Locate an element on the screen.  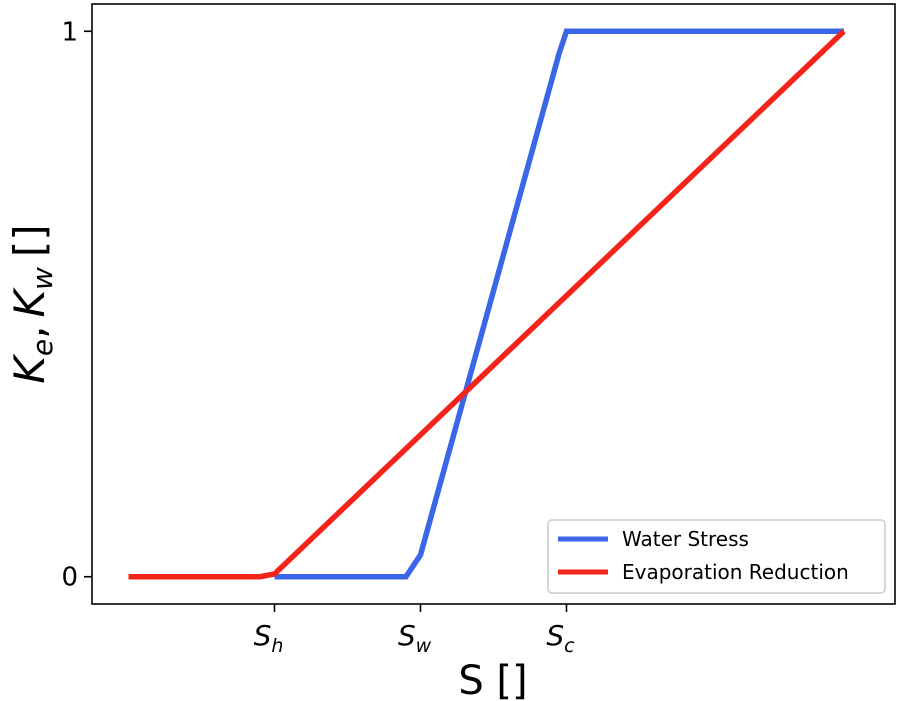
x-tick-label: Sh is located at coordinates (269, 638).